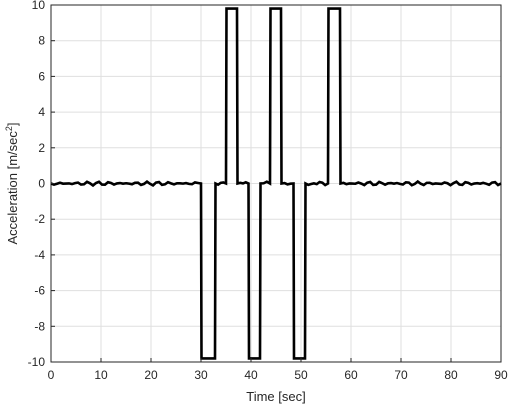 This screenshot has height=407, width=510. Describe the element at coordinates (37, 362) in the screenshot. I see `y-tick-label: -10` at that location.